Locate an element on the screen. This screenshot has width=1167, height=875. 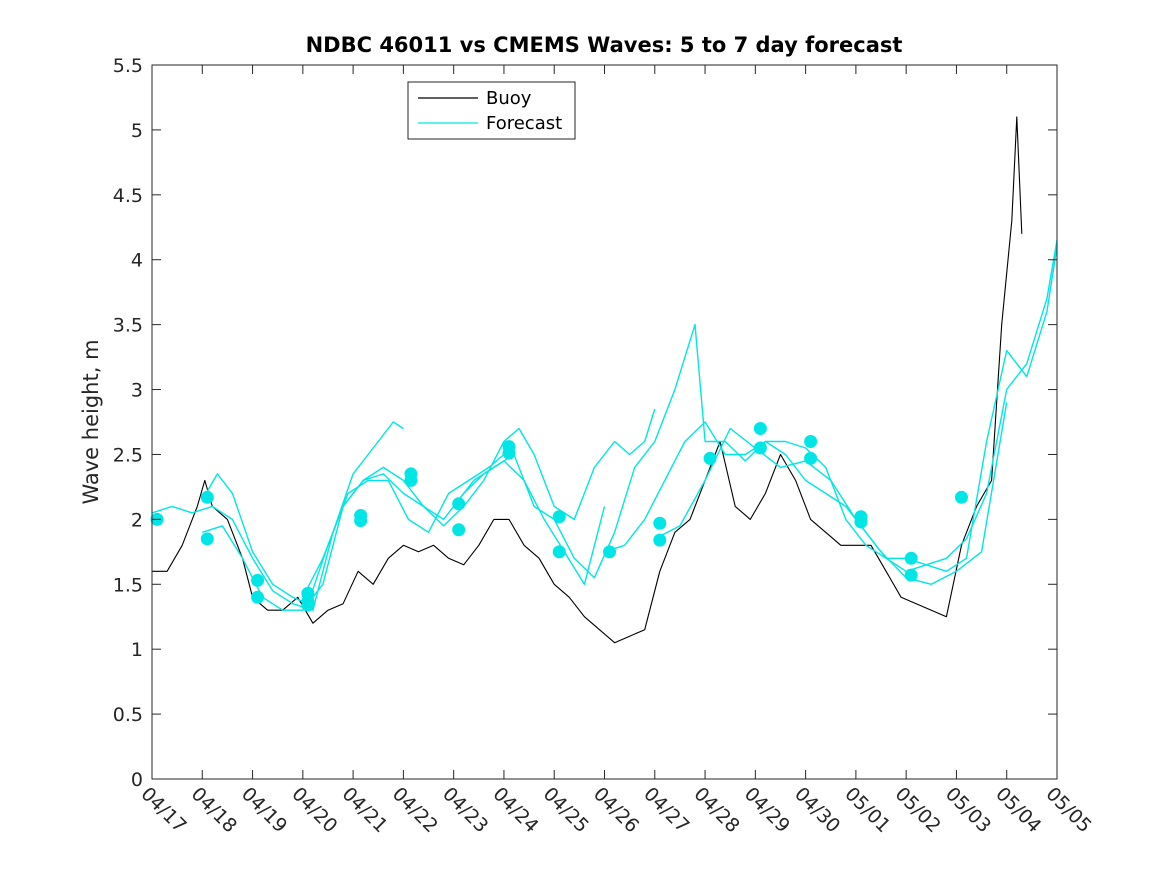
y-tick-label: 4 is located at coordinates (137, 261).